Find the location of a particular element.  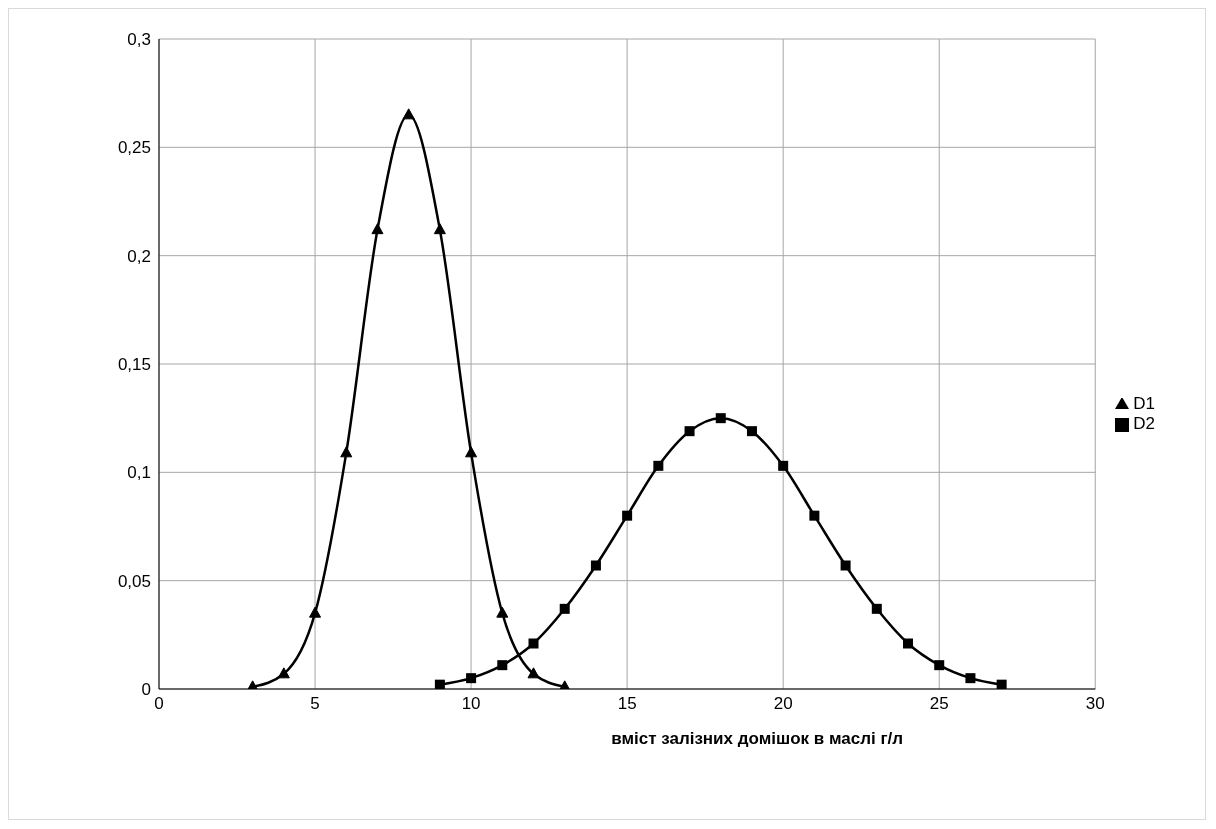

x-tick-label: 10 is located at coordinates (471, 704).